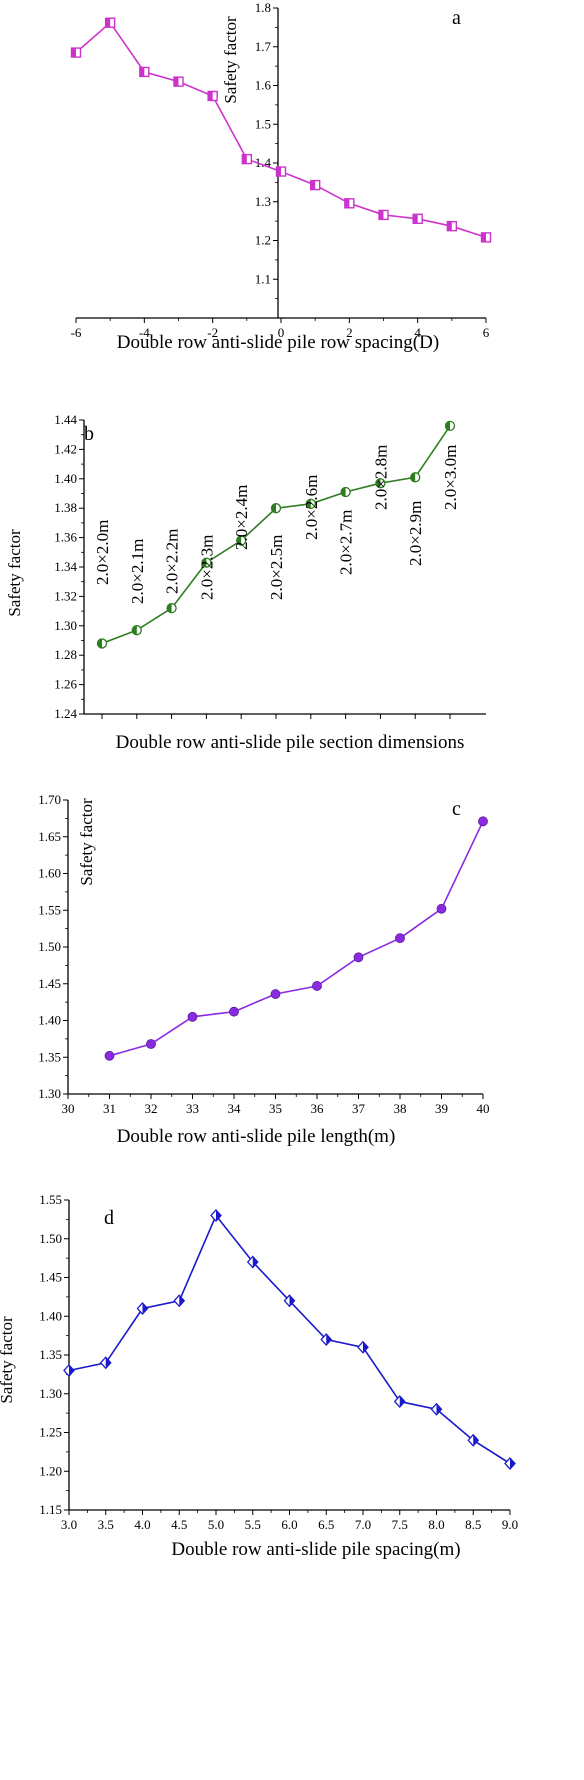  What do you see at coordinates (151, 1108) in the screenshot?
I see `x-tick-label: 32` at bounding box center [151, 1108].